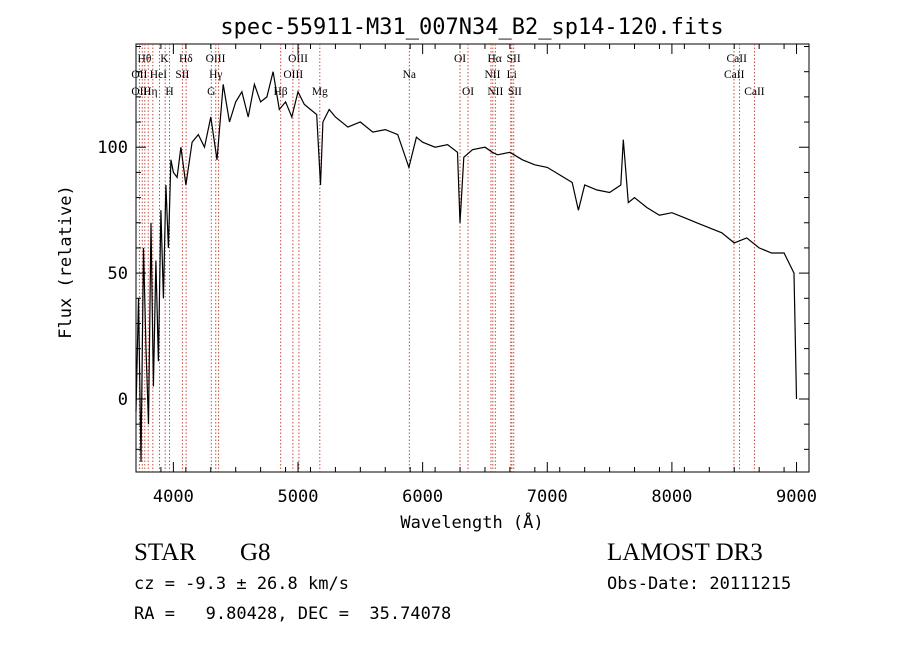 The height and width of the screenshot is (649, 900). I want to click on spectral-line-label: Na, so click(409, 75).